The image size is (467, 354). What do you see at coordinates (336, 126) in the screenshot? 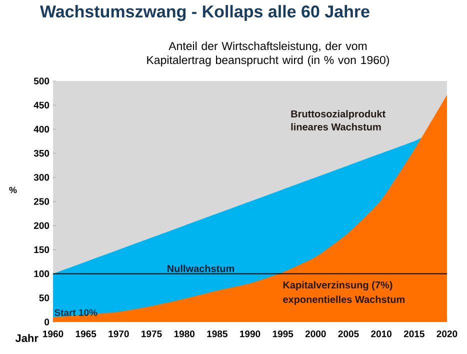
I see `annotation: lineares Wachstum` at bounding box center [336, 126].